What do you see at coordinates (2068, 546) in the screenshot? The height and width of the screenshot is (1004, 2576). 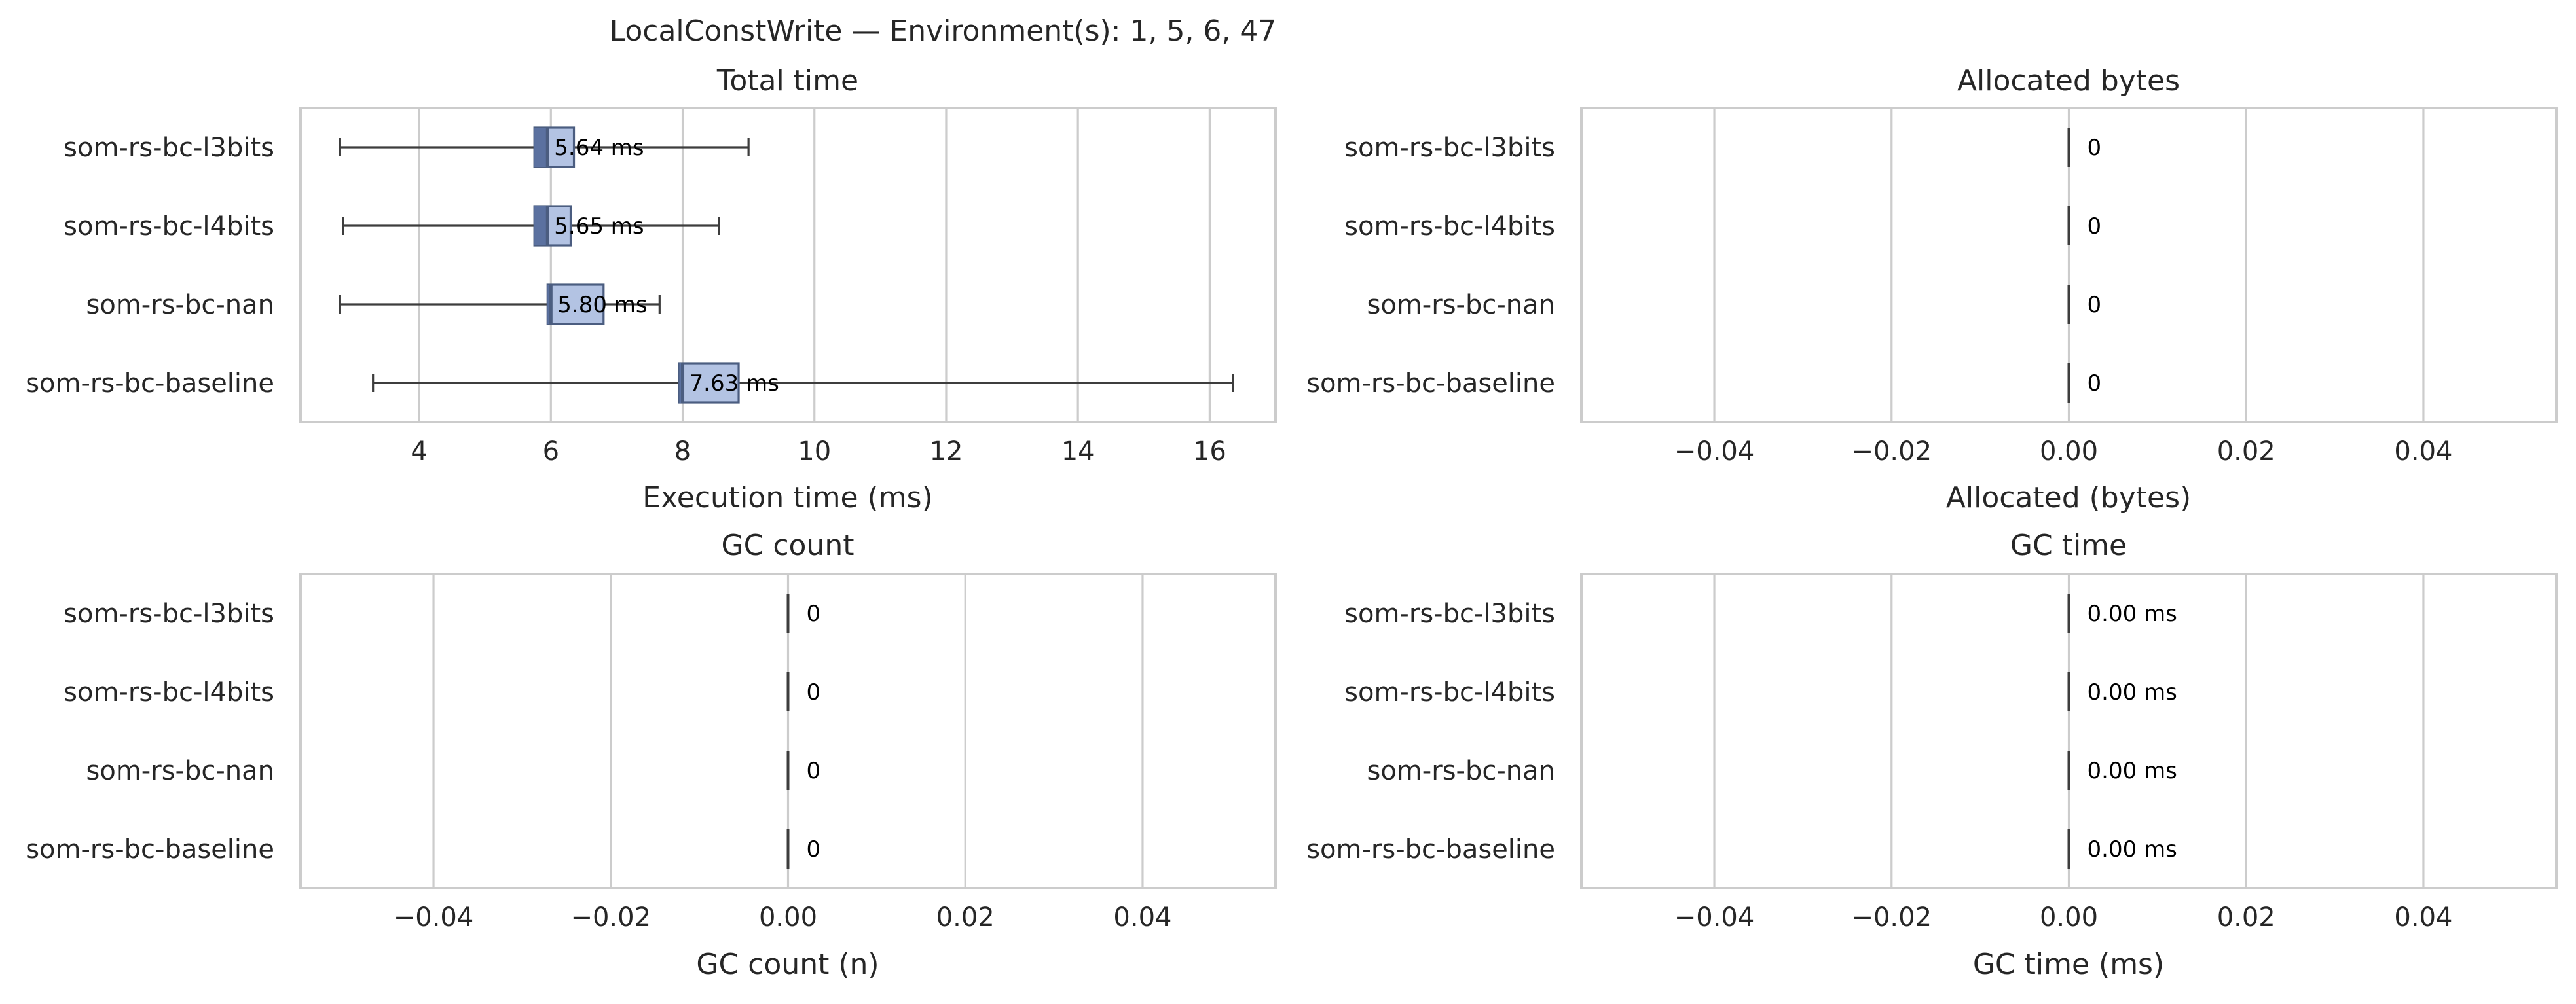 I see `panel-title: GC time` at bounding box center [2068, 546].